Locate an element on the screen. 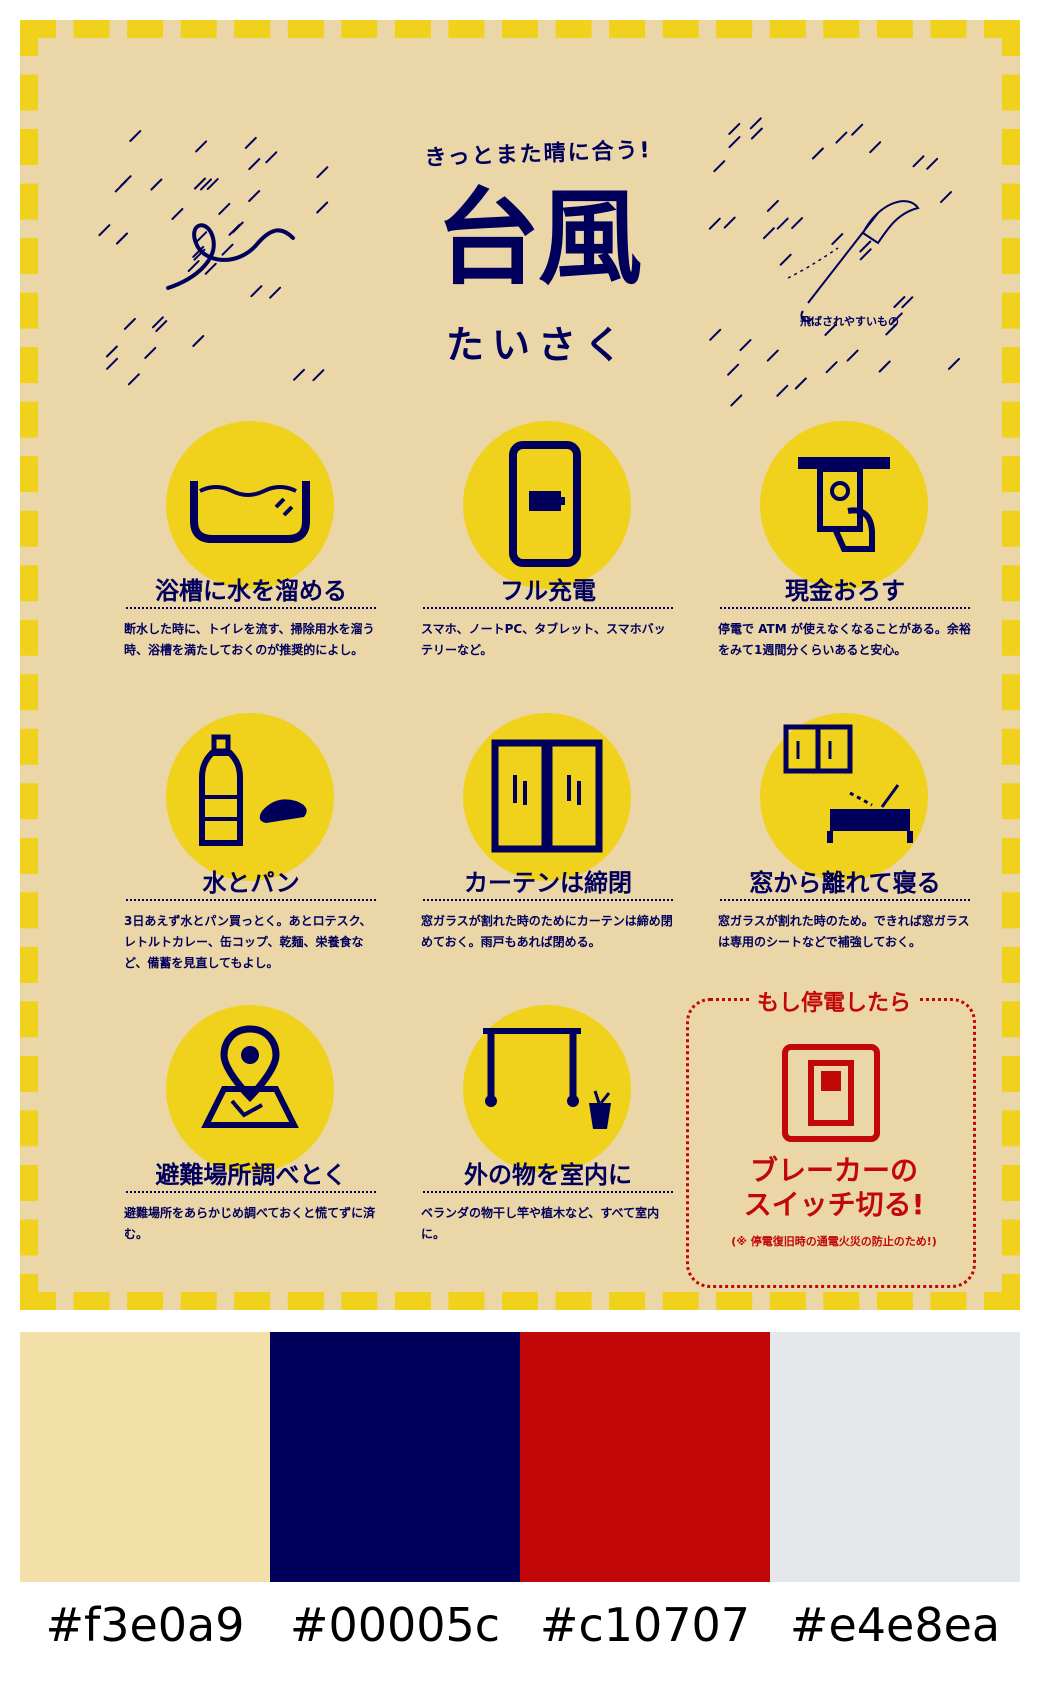  tip-card-charge: フル充電 スマホ、ノートPC、タブレット、スマホバッテリーなど。 is located at coordinates (548, 560).